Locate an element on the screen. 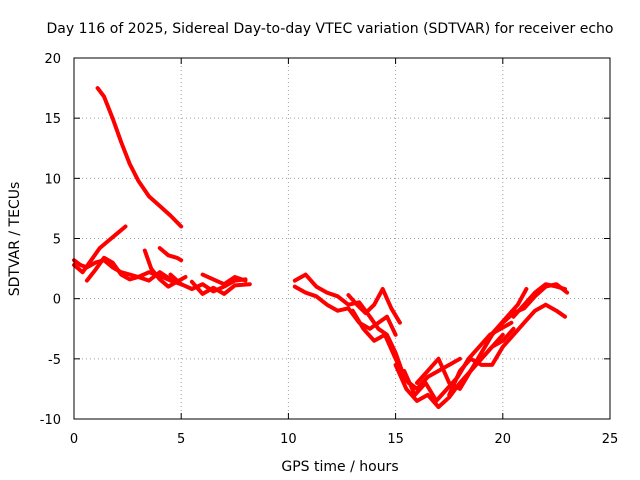 The width and height of the screenshot is (640, 480). series-line-s8 is located at coordinates (220, 287).